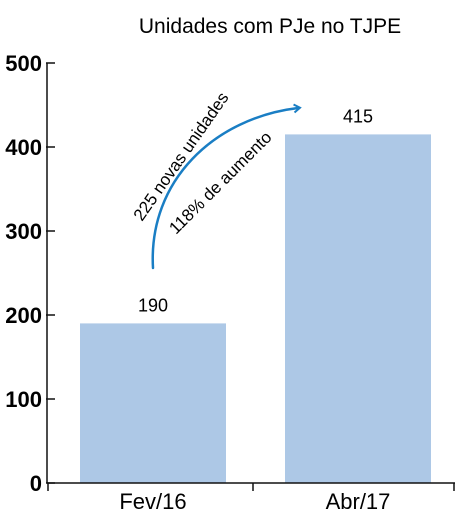  What do you see at coordinates (23, 63) in the screenshot?
I see `y-tick-label: 500` at bounding box center [23, 63].